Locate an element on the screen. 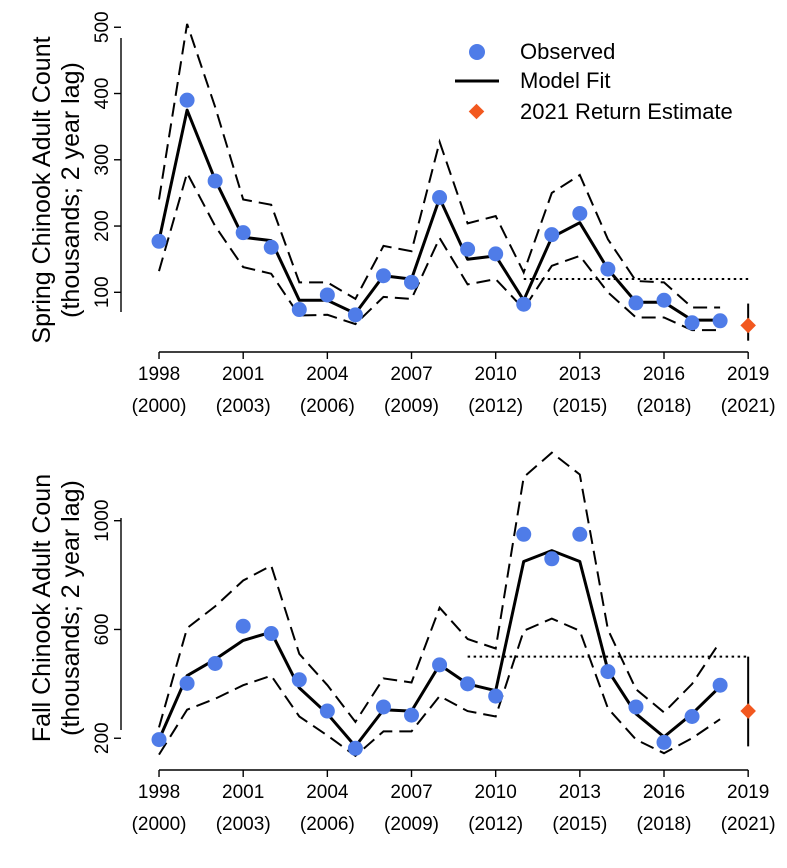 Image resolution: width=787 pixels, height=868 pixels. spring-x-tick-label: 2001 is located at coordinates (243, 374).